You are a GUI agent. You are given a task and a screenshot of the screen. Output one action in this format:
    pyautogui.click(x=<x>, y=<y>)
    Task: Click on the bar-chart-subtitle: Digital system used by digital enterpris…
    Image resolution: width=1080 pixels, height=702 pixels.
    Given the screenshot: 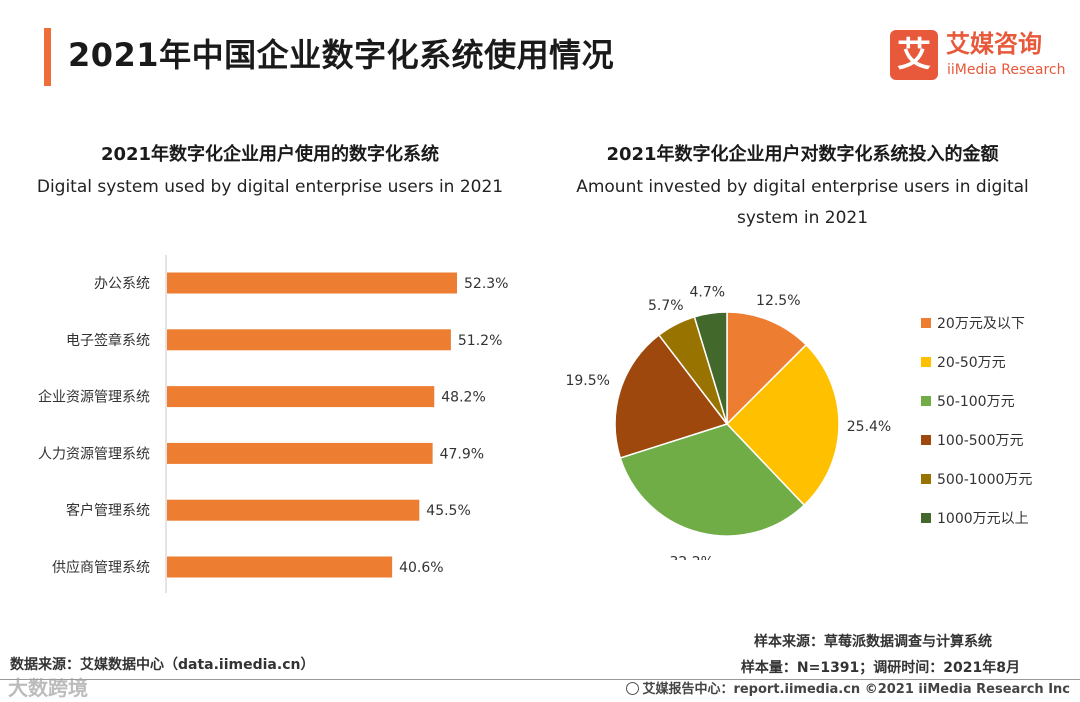 What is the action you would take?
    pyautogui.click(x=270, y=187)
    